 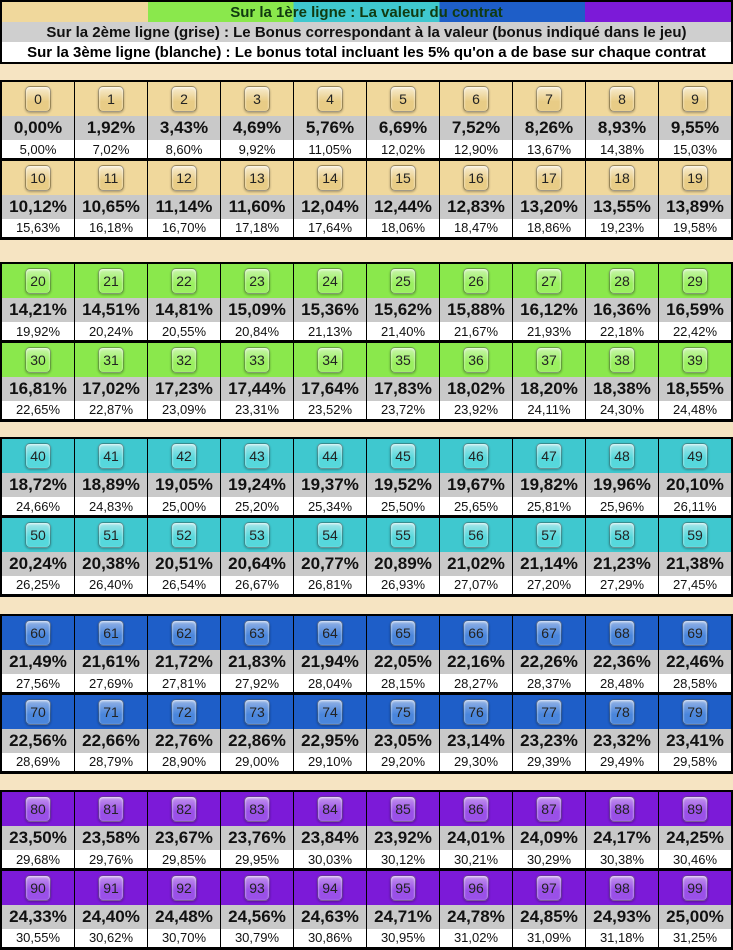 What do you see at coordinates (38, 887) in the screenshot?
I see `contract-value-badge: 90` at bounding box center [38, 887].